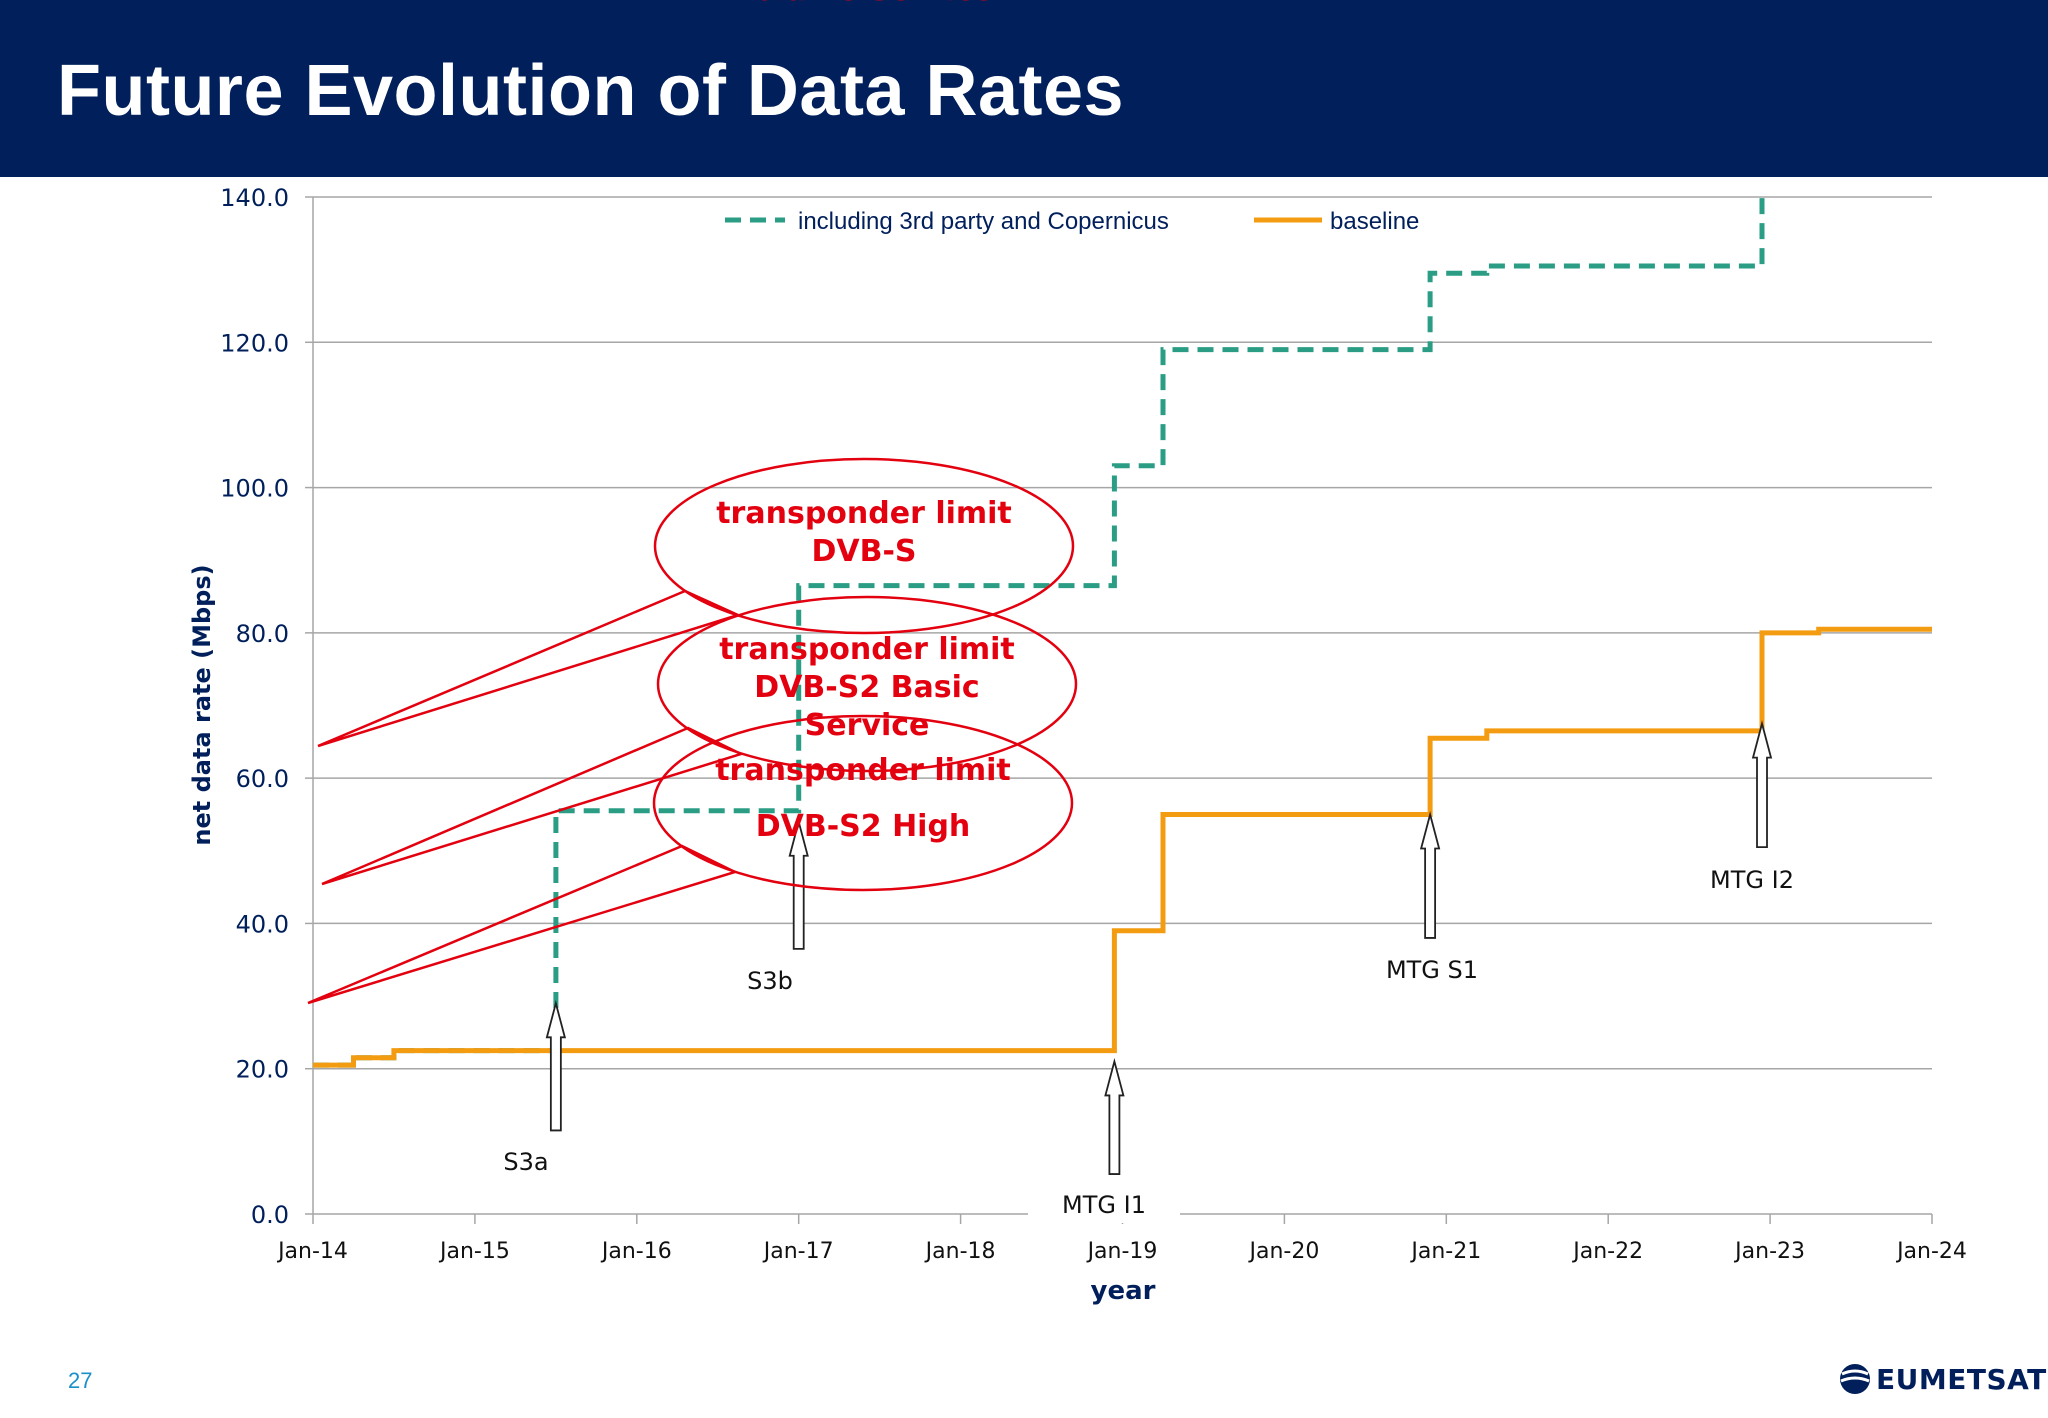 Image resolution: width=2048 pixels, height=1418 pixels. What do you see at coordinates (254, 198) in the screenshot?
I see `y-tick-label: 140.0` at bounding box center [254, 198].